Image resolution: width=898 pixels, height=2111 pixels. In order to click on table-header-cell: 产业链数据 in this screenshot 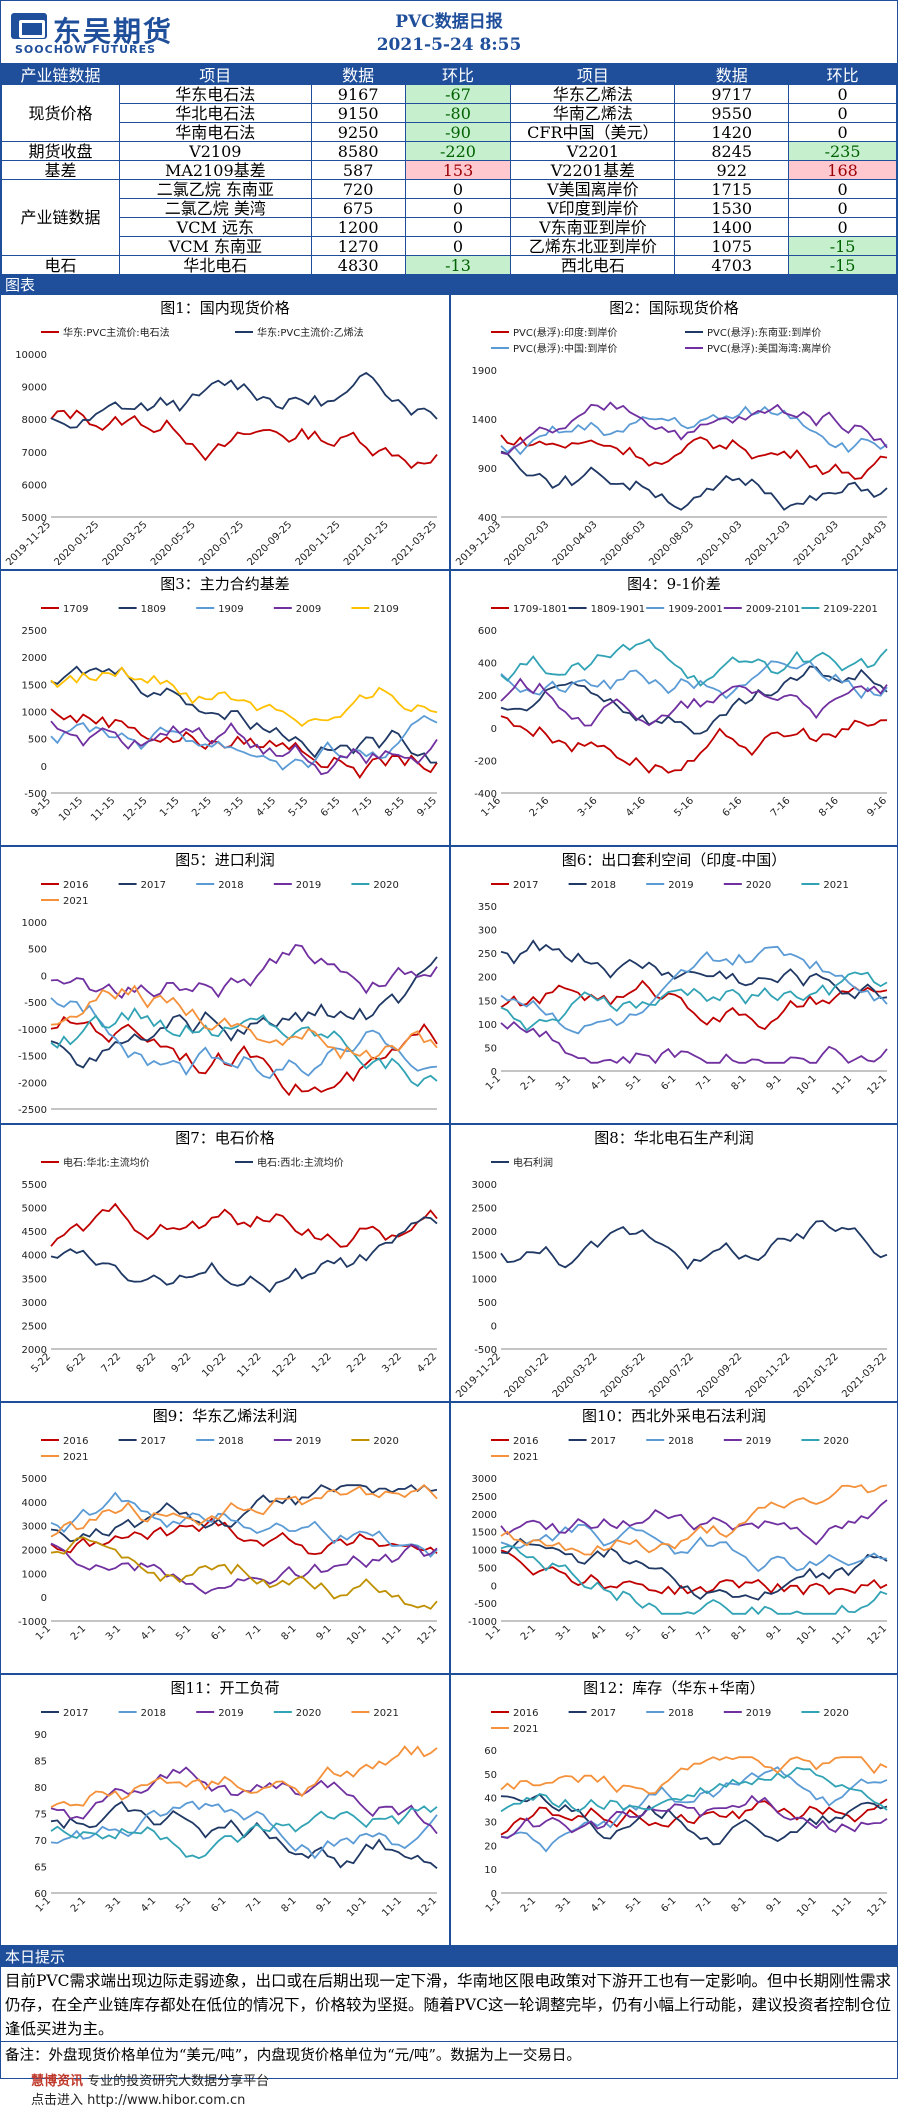, I will do `click(60, 75)`.